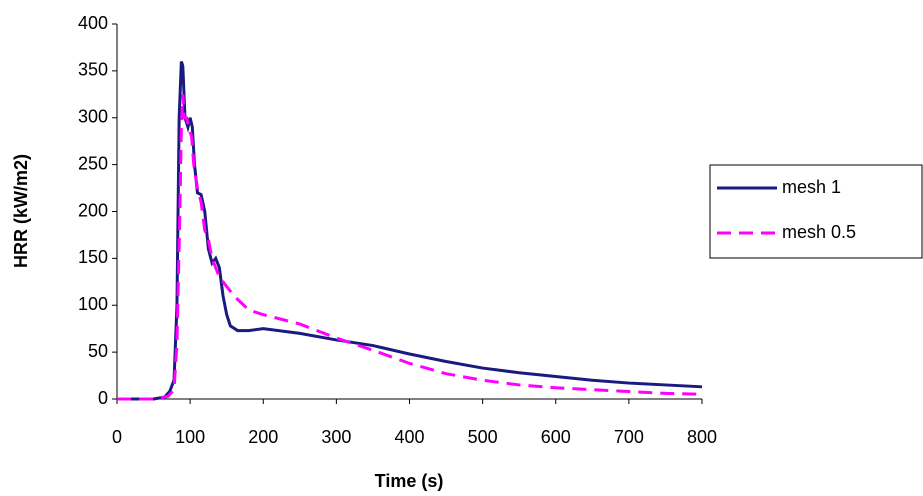 This screenshot has height=496, width=923. Describe the element at coordinates (816, 211) in the screenshot. I see `legend-box` at that location.